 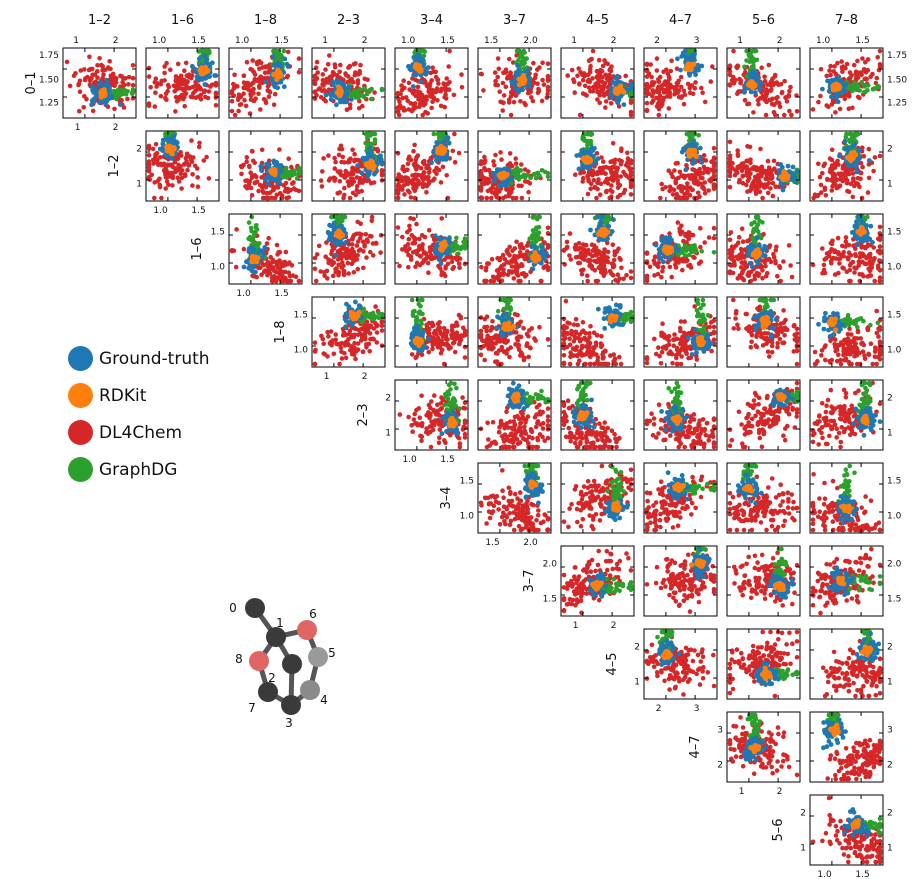 I want to click on rdkit-point, so click(x=101, y=92).